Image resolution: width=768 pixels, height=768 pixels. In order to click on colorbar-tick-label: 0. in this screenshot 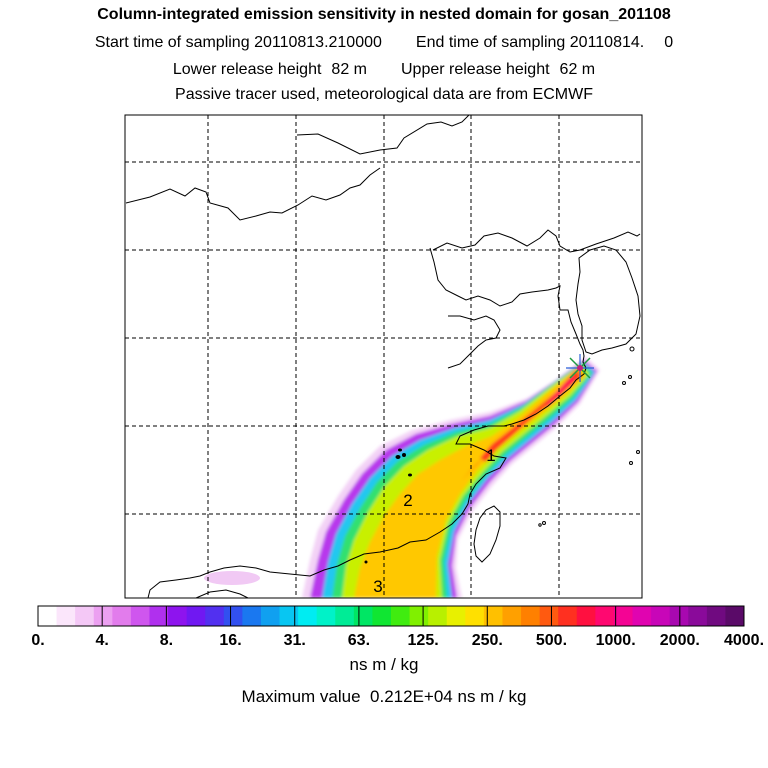, I will do `click(37, 640)`.